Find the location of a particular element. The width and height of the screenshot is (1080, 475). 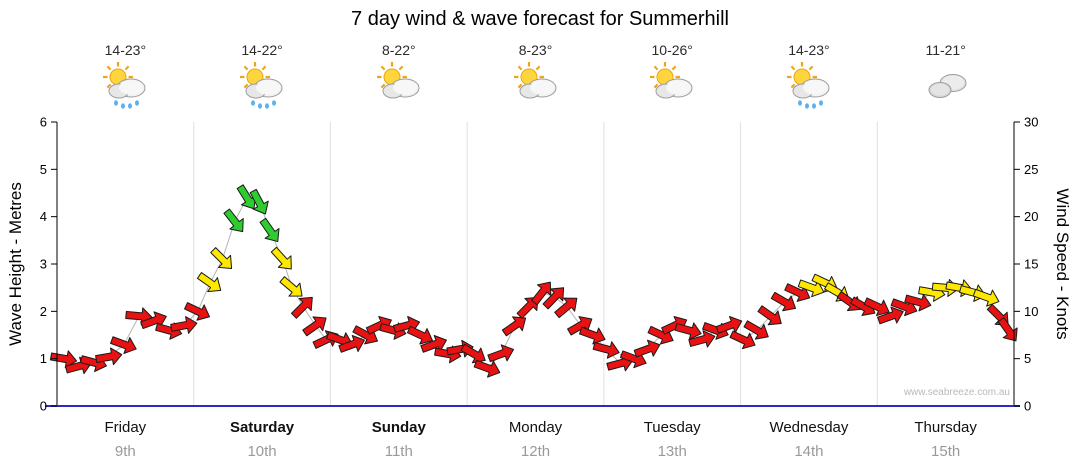

weather-icon-cloud is located at coordinates (946, 86).